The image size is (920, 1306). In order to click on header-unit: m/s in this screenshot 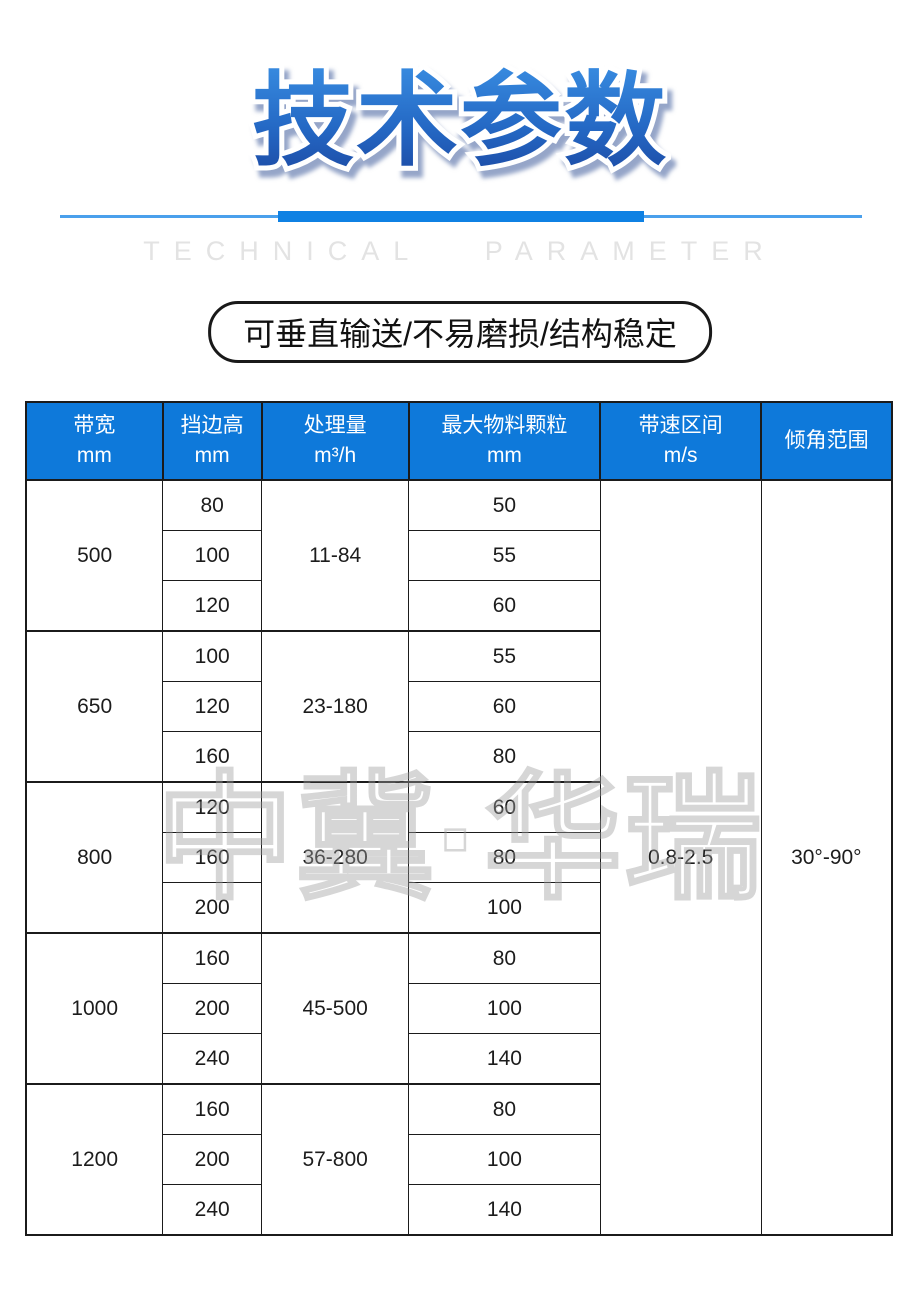, I will do `click(680, 455)`.